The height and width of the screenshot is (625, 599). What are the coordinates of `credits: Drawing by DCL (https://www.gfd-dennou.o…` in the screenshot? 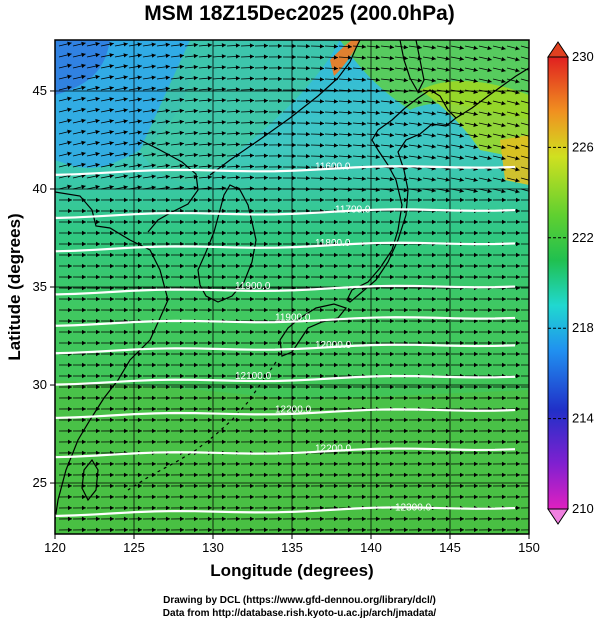 It's located at (299, 607).